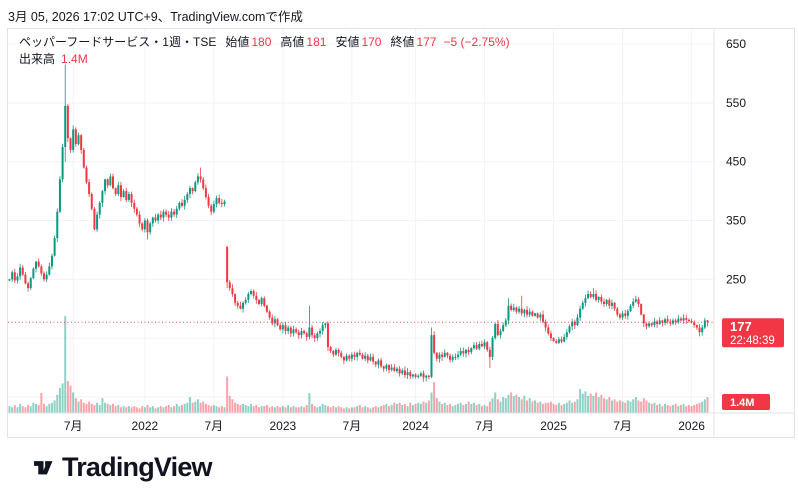 The image size is (798, 499). I want to click on tradingview-logo-text: TradingView, so click(137, 467).